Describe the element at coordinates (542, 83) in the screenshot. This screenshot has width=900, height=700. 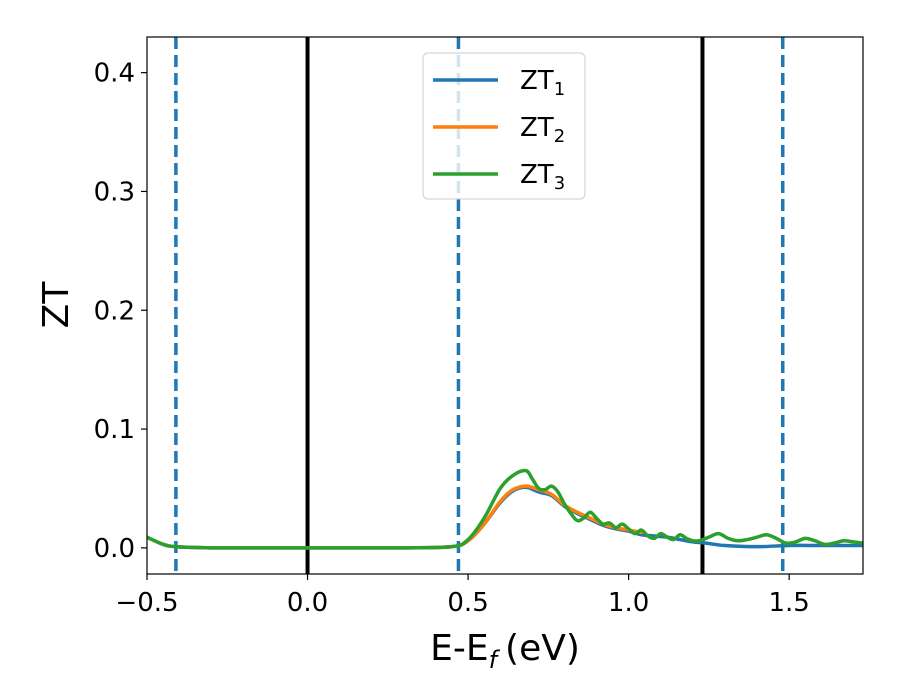
I see `legend-label-1: ZT1` at that location.